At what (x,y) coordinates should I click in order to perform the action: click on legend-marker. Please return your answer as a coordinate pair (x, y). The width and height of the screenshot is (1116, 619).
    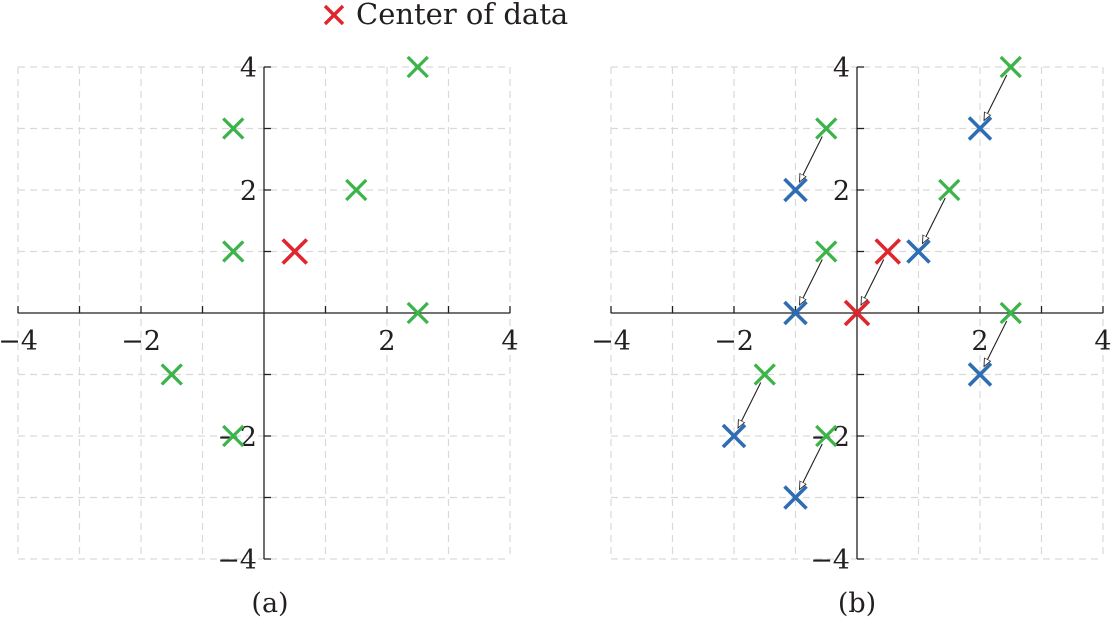
    Looking at the image, I should click on (334, 15).